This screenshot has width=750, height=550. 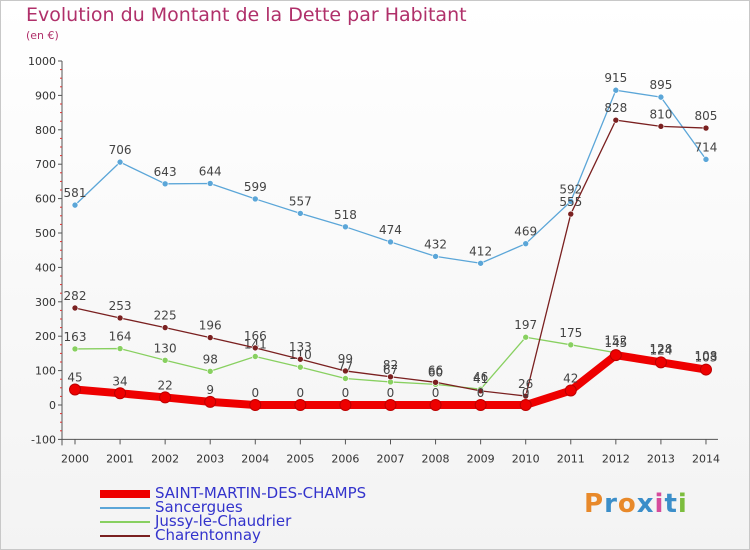 What do you see at coordinates (45, 199) in the screenshot?
I see `y-tick-label: 600` at bounding box center [45, 199].